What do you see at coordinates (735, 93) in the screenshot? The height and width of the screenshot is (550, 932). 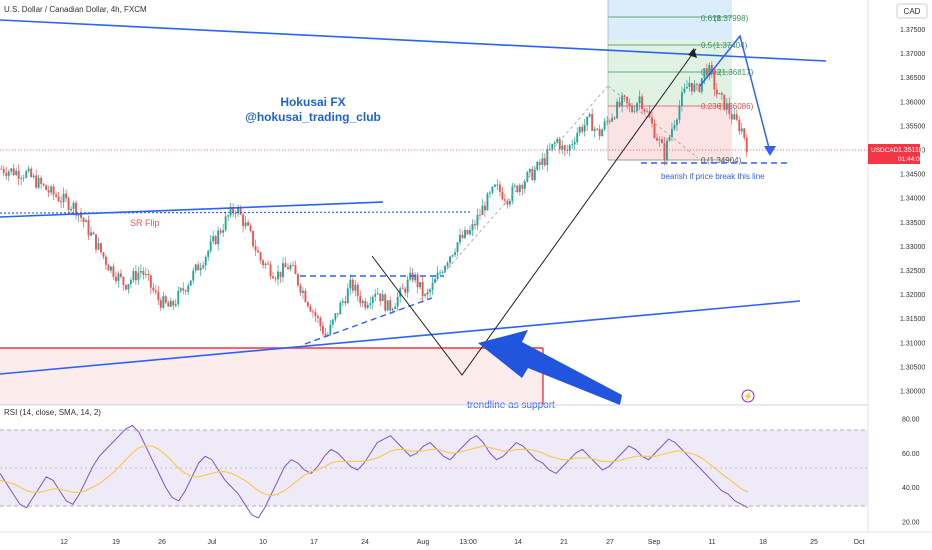 I see `bearish-projection` at bounding box center [735, 93].